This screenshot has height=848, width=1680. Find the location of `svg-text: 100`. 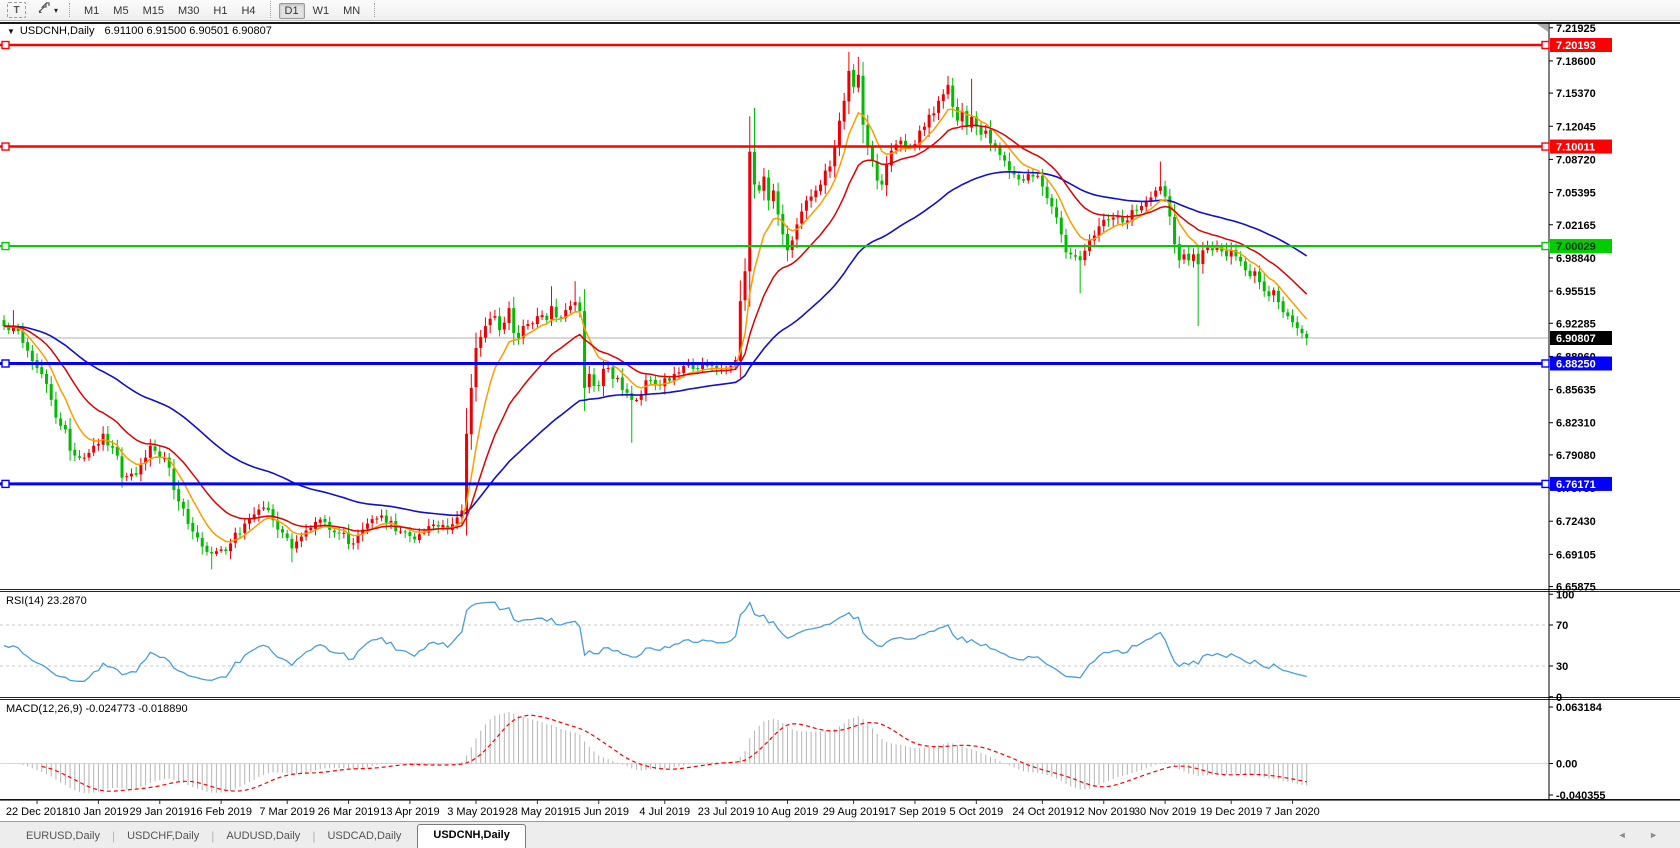

svg-text: 100 is located at coordinates (1565, 595).